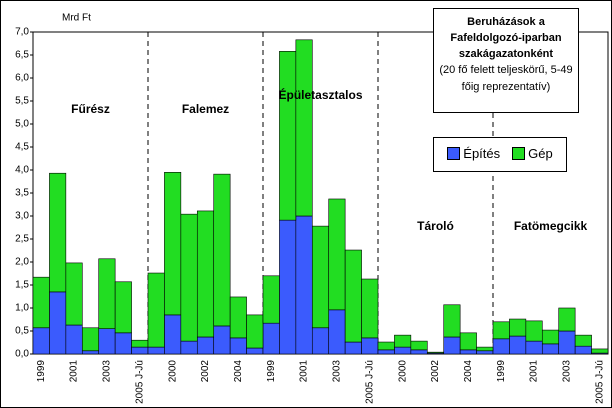 The image size is (612, 408). I want to click on y-tick-label: 5,0, so click(22, 124).